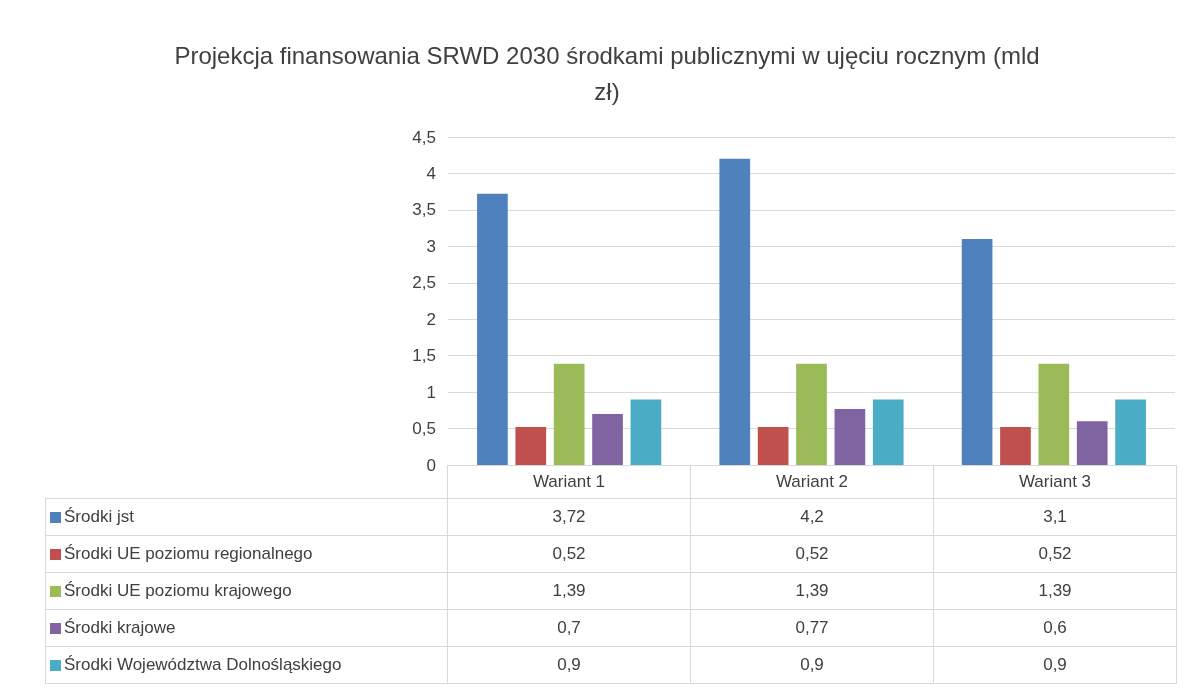 This screenshot has width=1190, height=697. Describe the element at coordinates (569, 482) in the screenshot. I see `x-tick-label: Wariant 1` at that location.